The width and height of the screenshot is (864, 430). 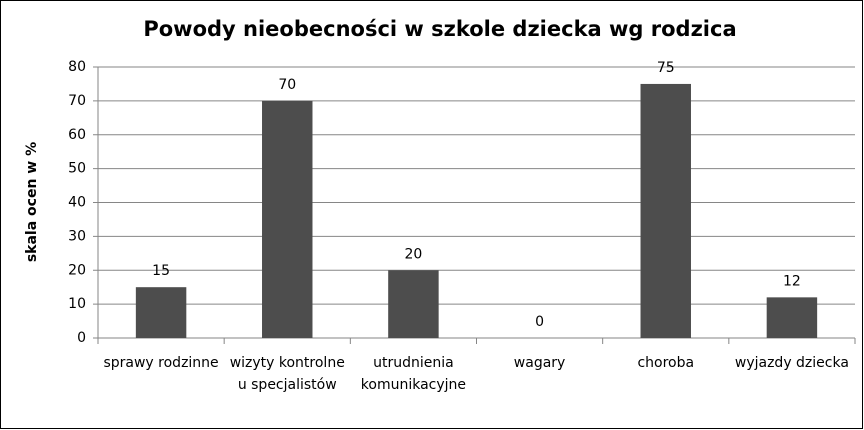 What do you see at coordinates (77, 304) in the screenshot?
I see `y-tick-label: 10` at bounding box center [77, 304].